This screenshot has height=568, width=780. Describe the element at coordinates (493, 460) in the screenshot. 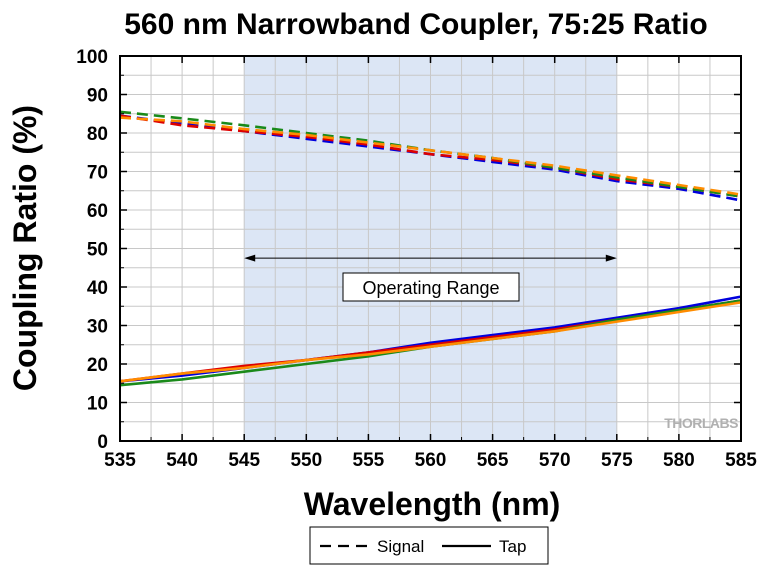

I see `x-tick-label: 565` at that location.